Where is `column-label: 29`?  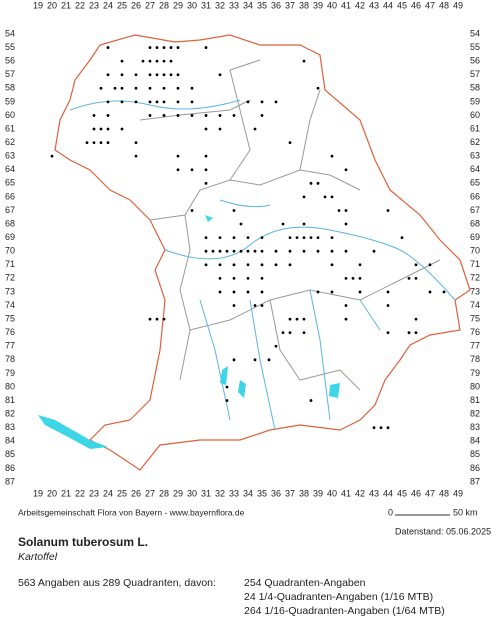
column-label: 29 is located at coordinates (178, 5).